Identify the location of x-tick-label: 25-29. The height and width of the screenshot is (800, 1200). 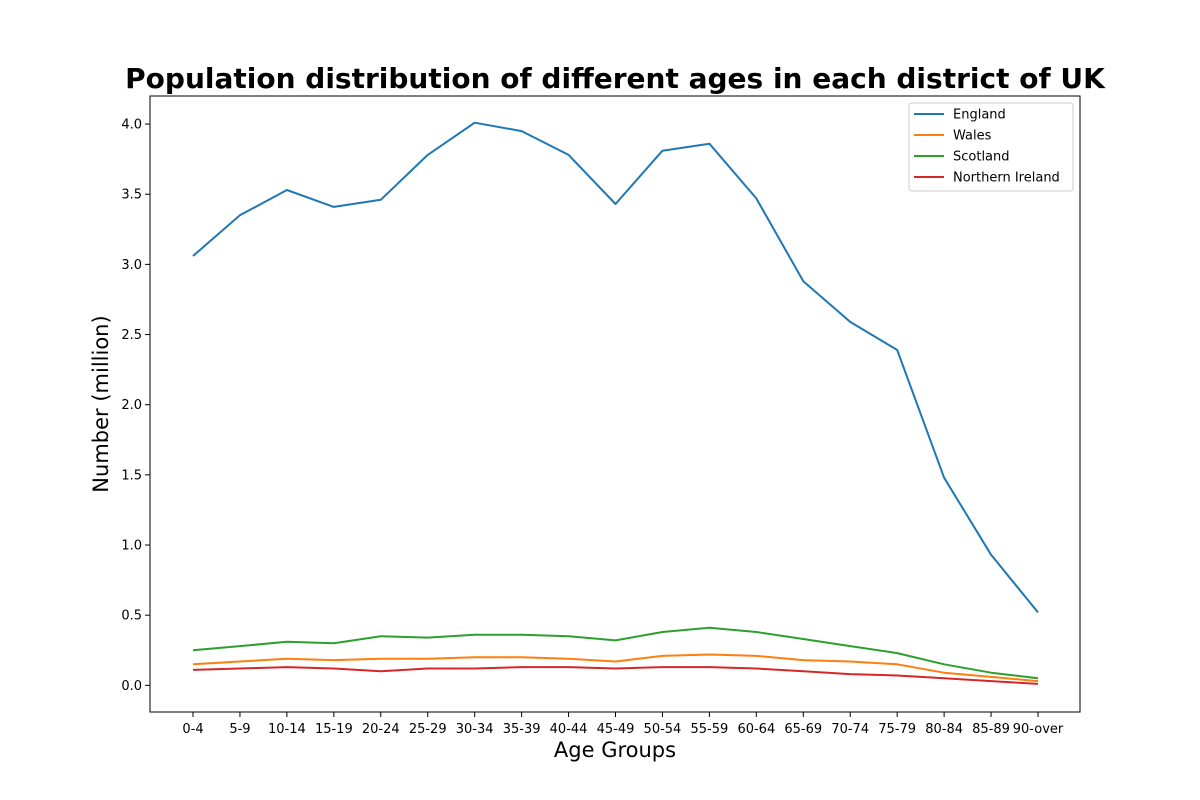
(428, 729).